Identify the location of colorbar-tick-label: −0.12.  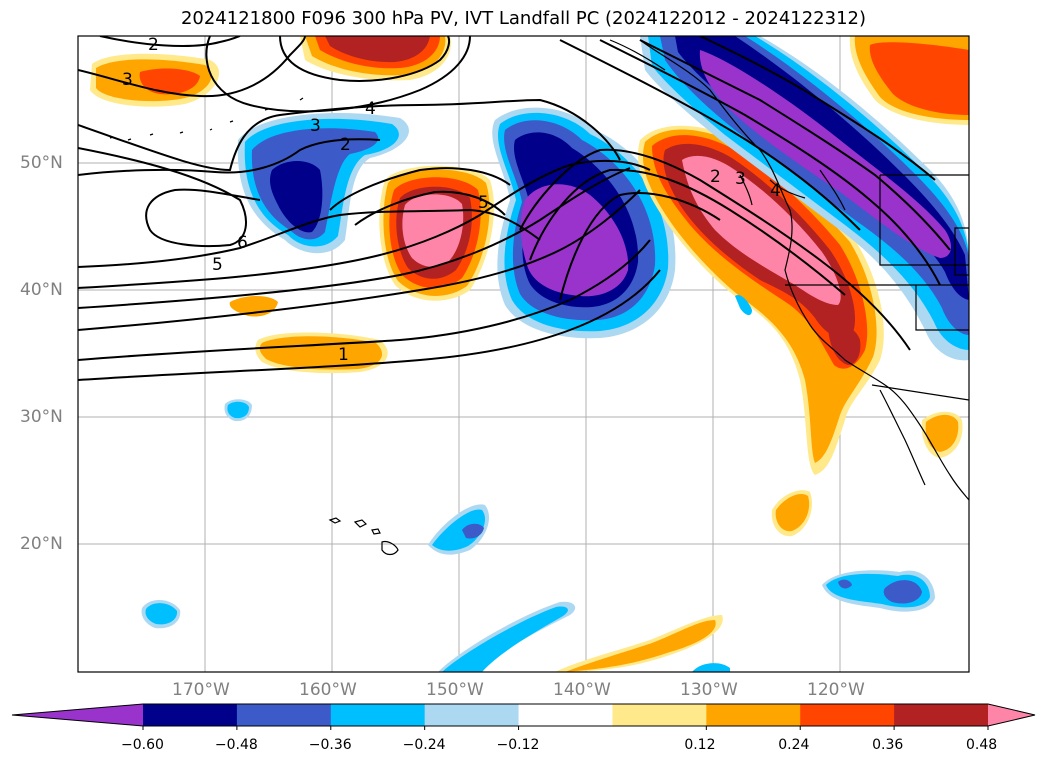
(518, 745).